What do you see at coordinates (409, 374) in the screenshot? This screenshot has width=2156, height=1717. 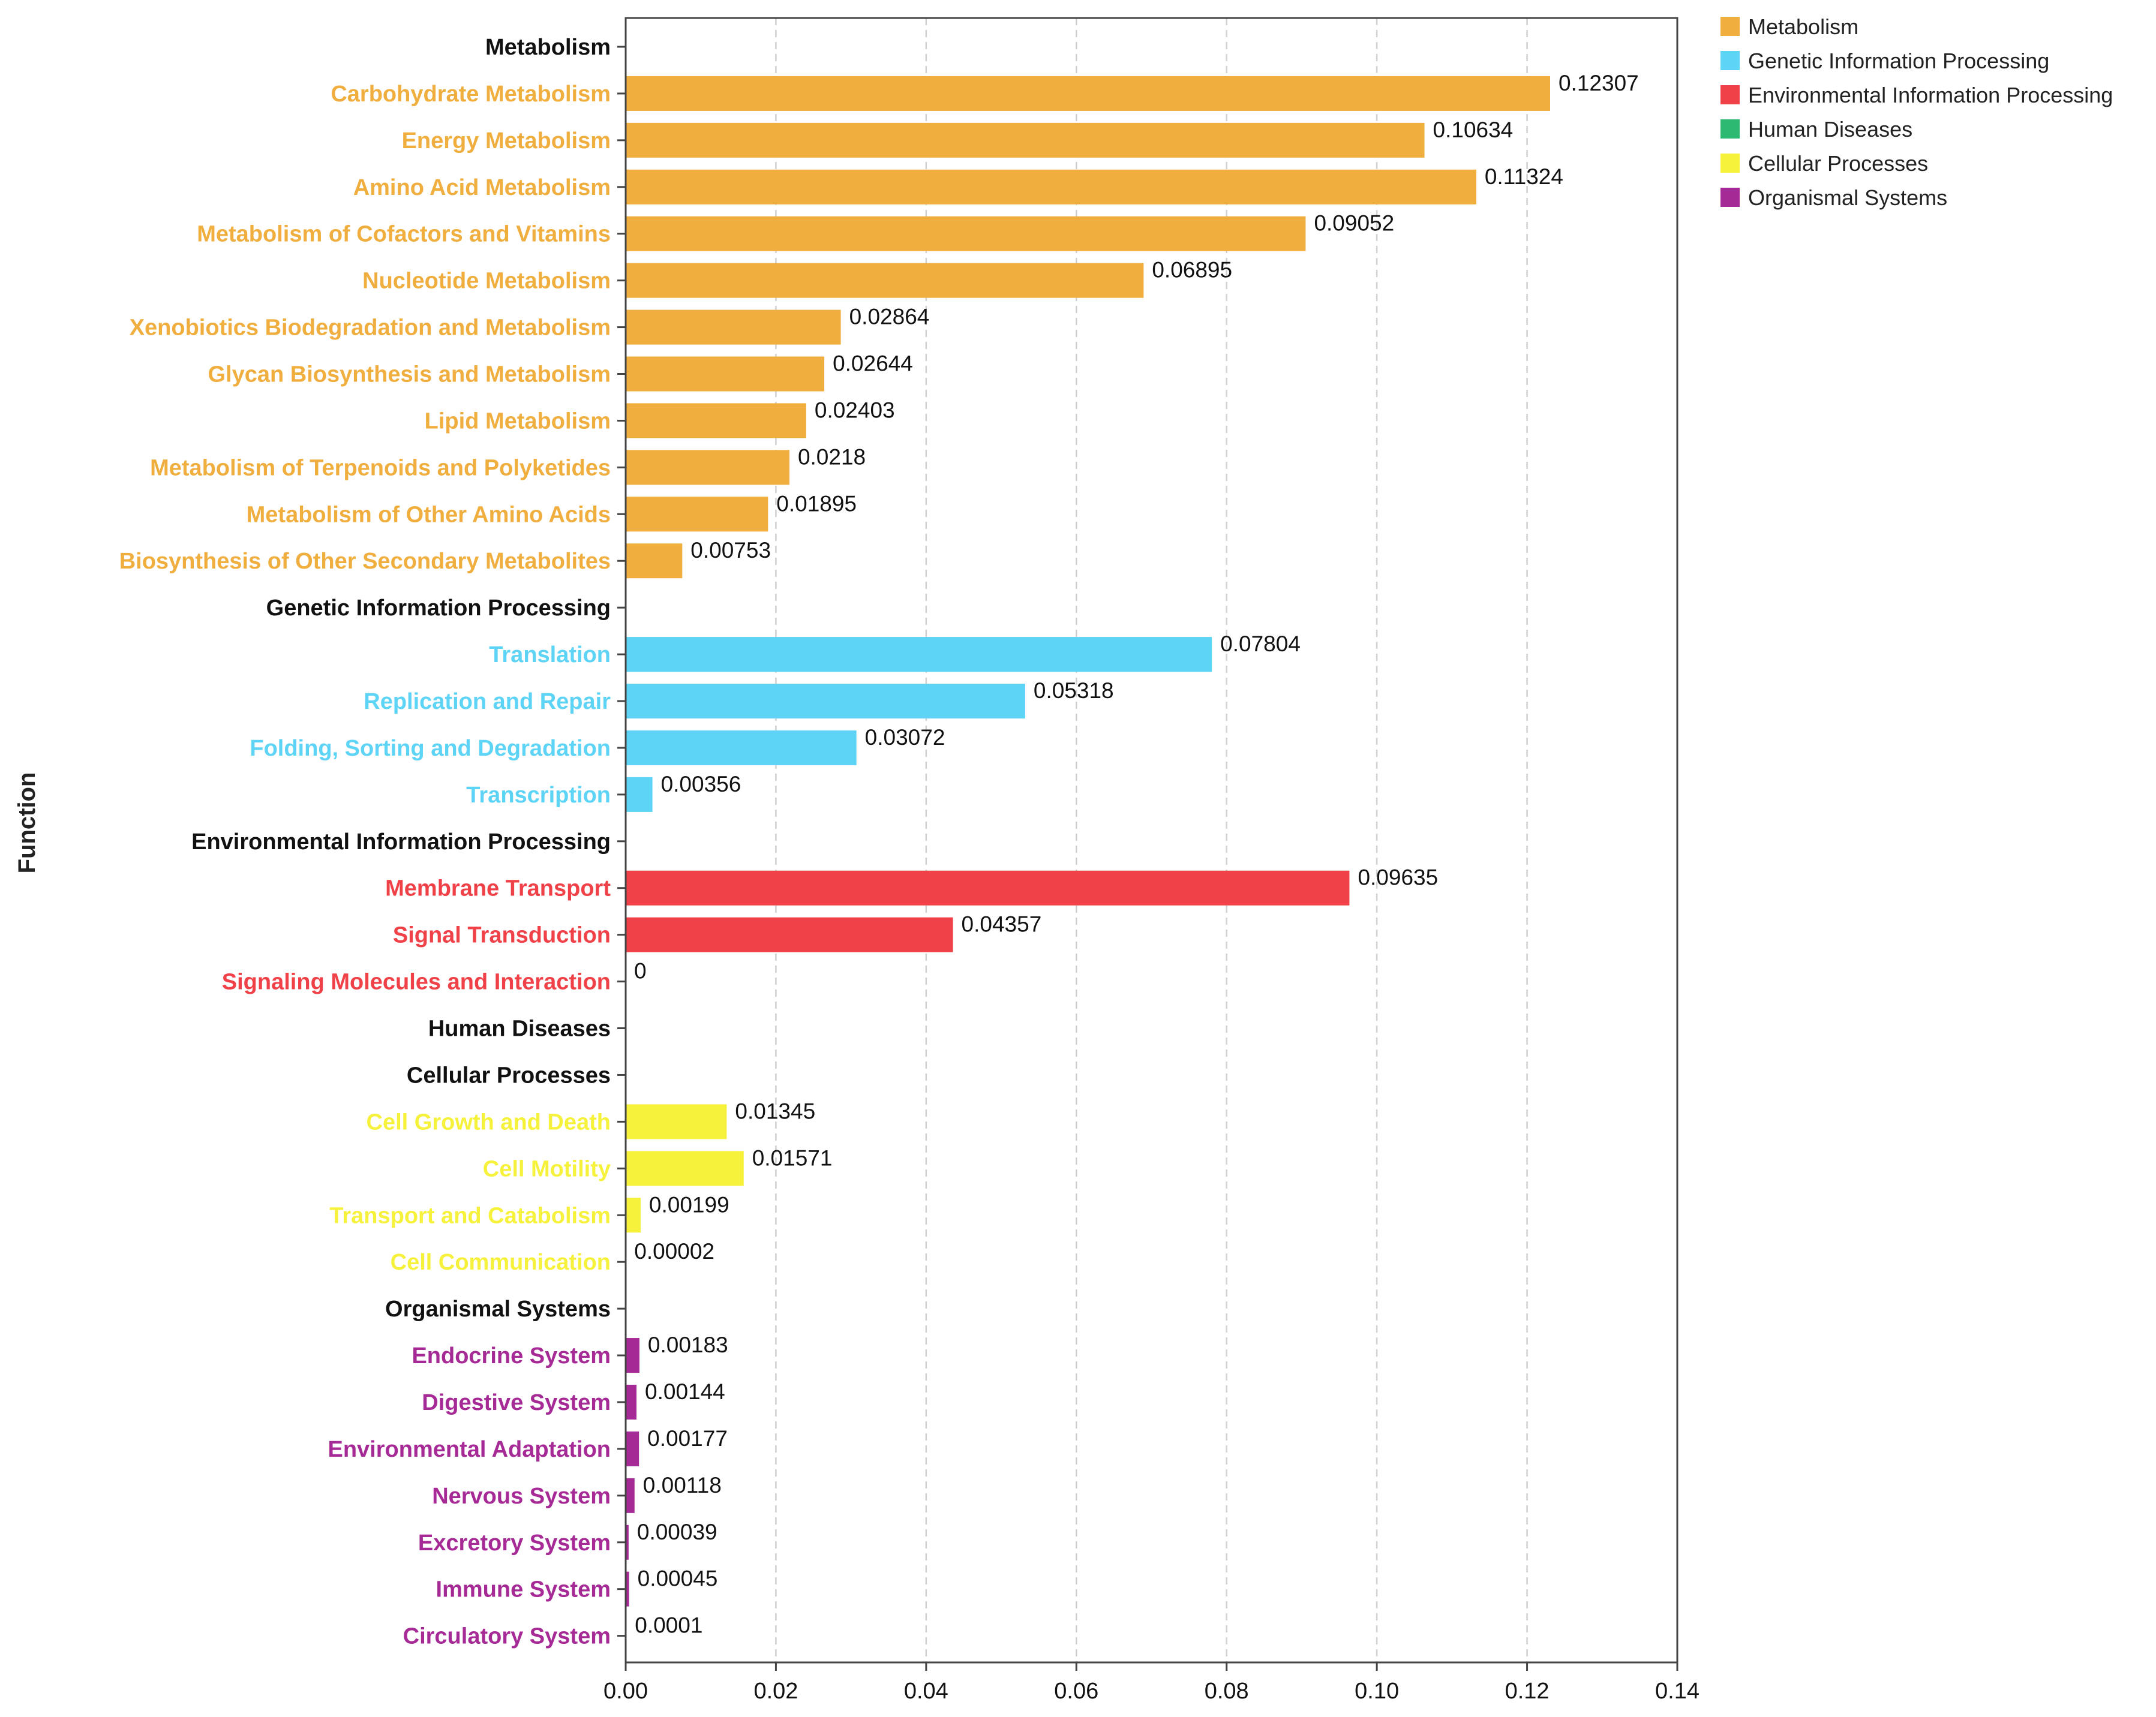 I see `category-label: Glycan Biosynthesis and Metabolism` at bounding box center [409, 374].